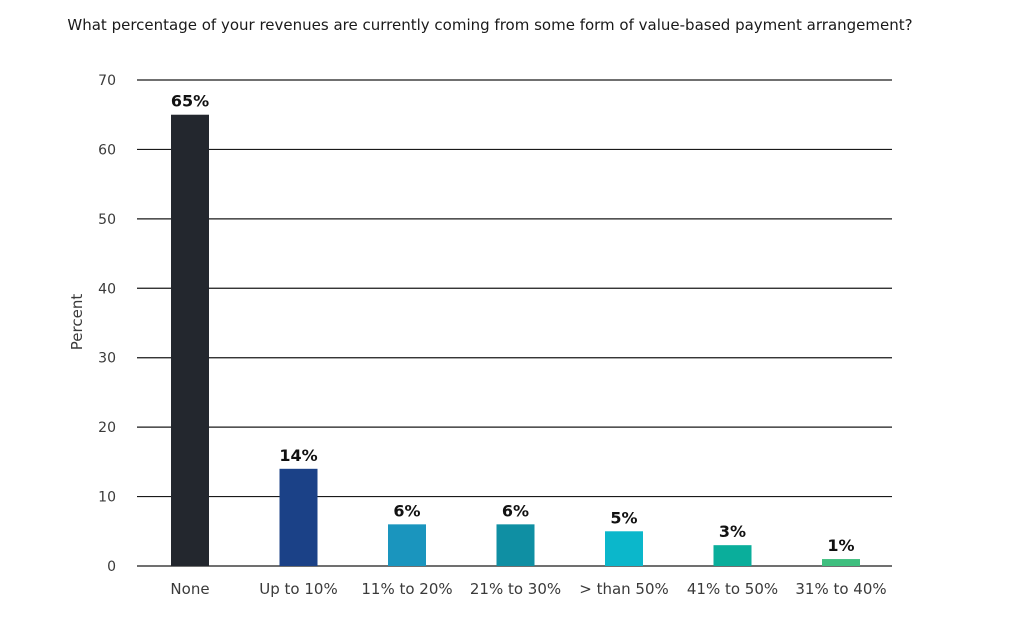 This screenshot has width=1024, height=618. What do you see at coordinates (107, 428) in the screenshot?
I see `y-tick-label: 20` at bounding box center [107, 428].